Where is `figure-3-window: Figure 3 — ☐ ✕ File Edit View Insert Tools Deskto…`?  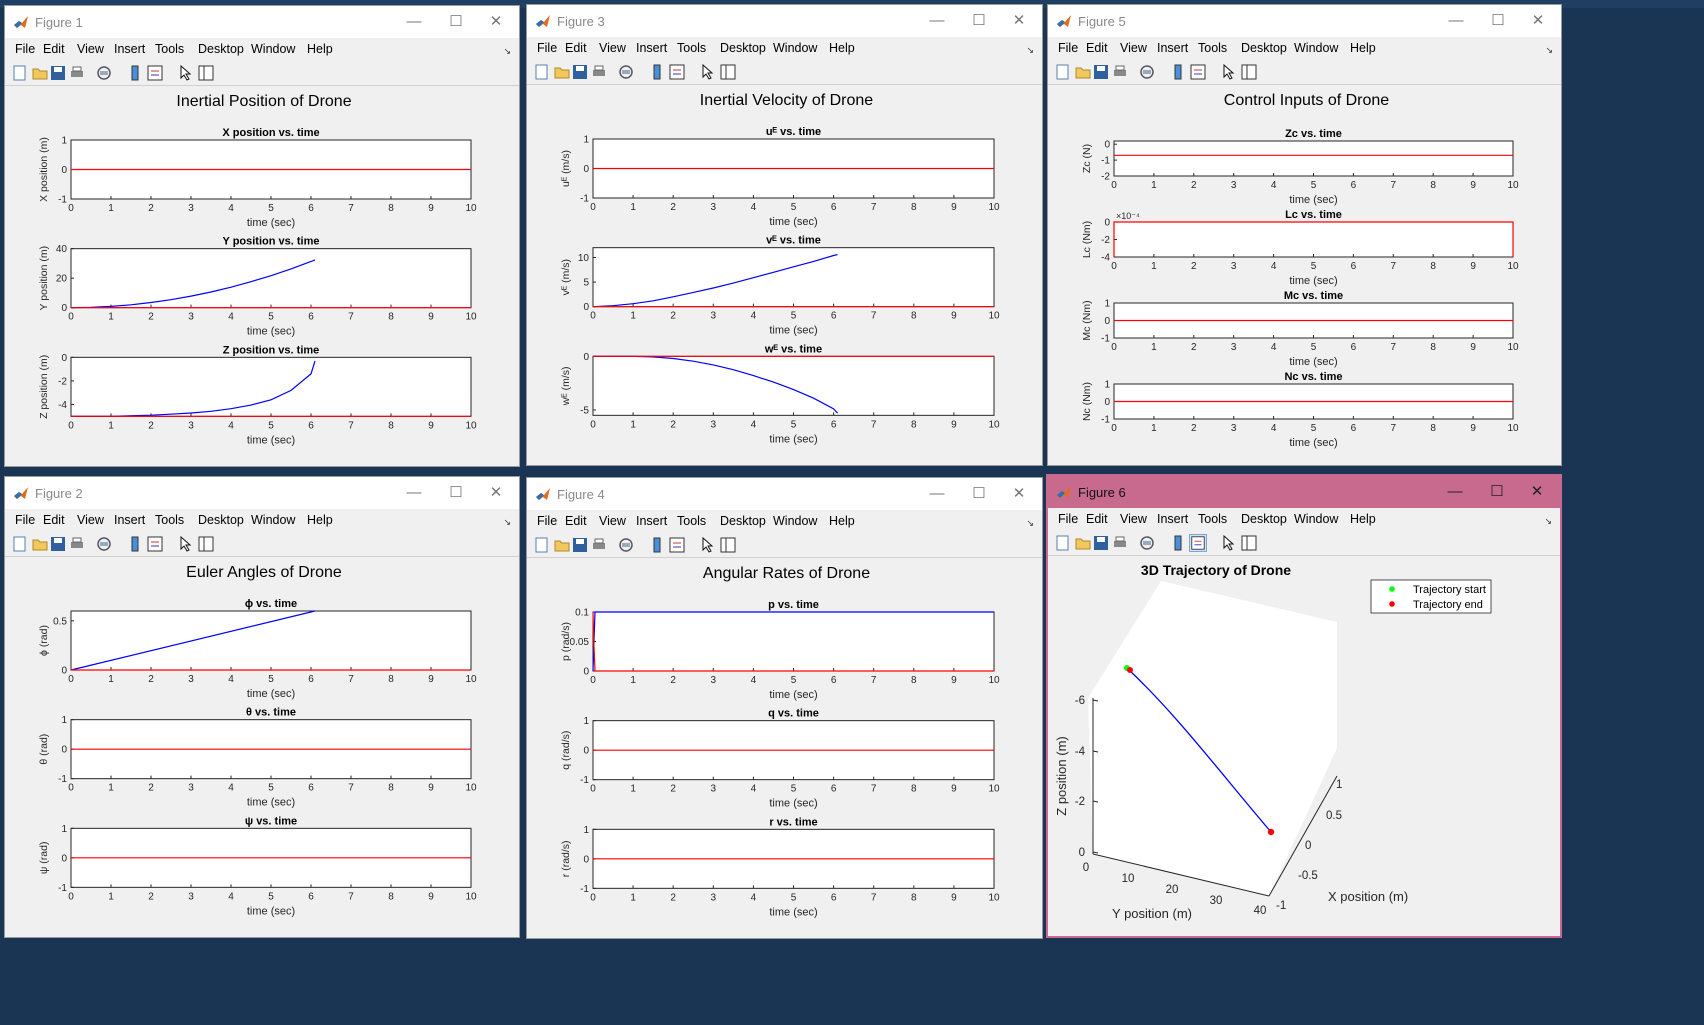 figure-3-window: Figure 3 — ☐ ✕ File Edit View Insert Tools Deskto… is located at coordinates (784, 235).